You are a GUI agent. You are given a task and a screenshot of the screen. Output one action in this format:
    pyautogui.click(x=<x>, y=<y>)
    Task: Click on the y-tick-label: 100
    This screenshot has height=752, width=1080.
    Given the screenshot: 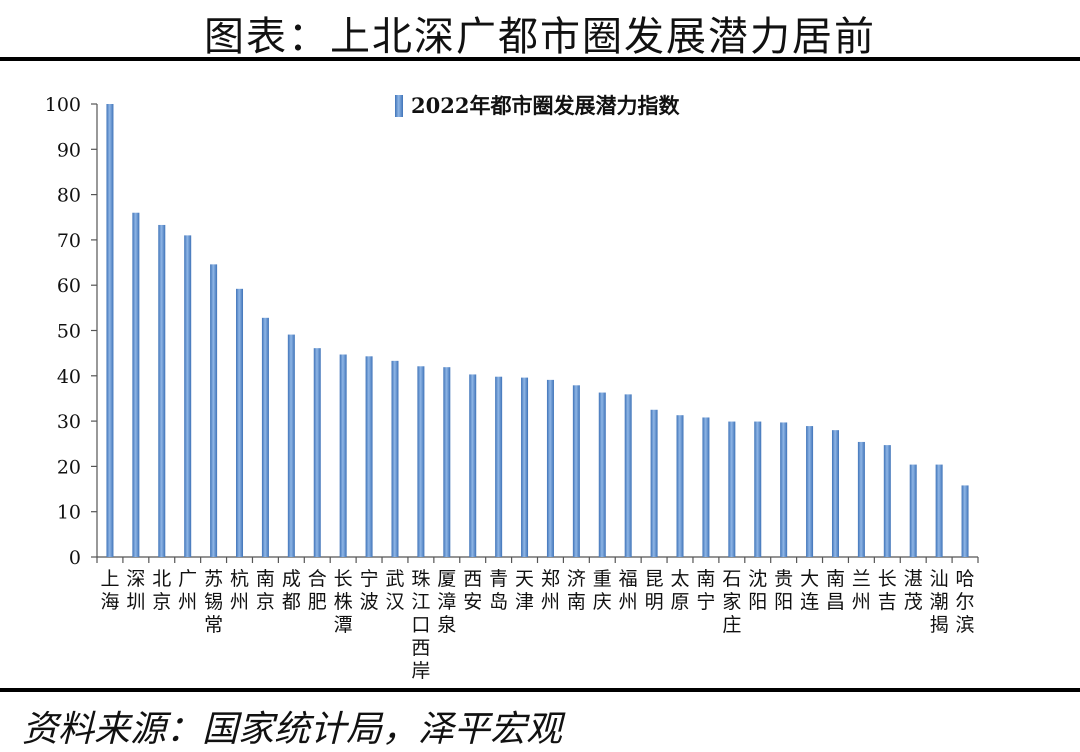 What is the action you would take?
    pyautogui.click(x=63, y=105)
    